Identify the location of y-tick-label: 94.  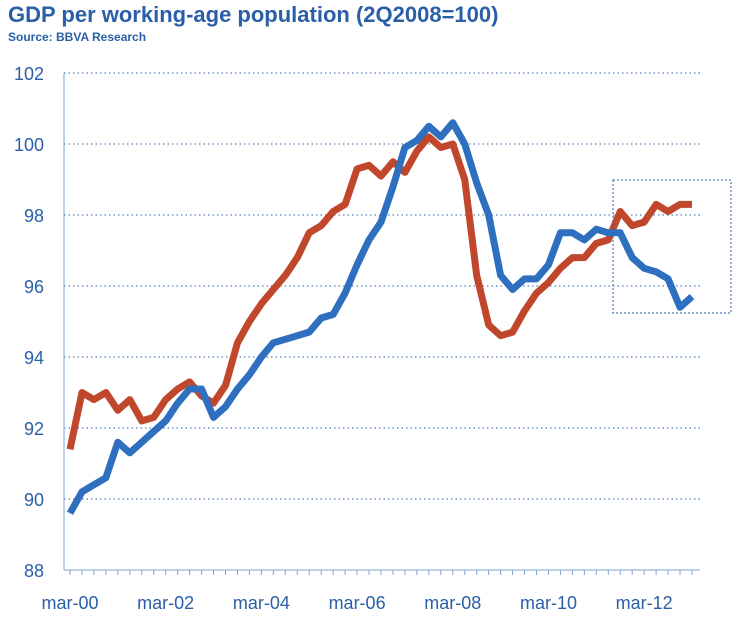
(34, 358).